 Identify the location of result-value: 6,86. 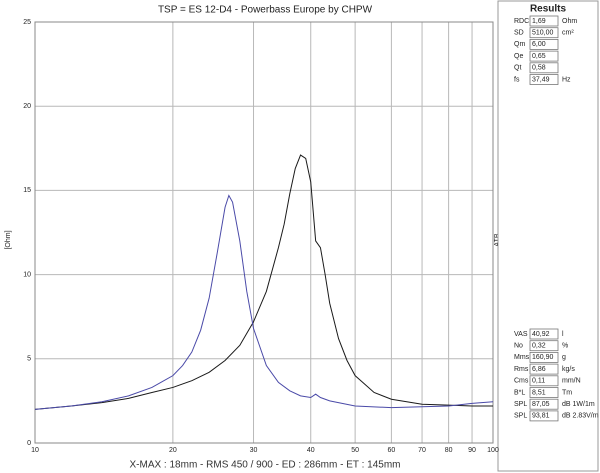
(539, 369).